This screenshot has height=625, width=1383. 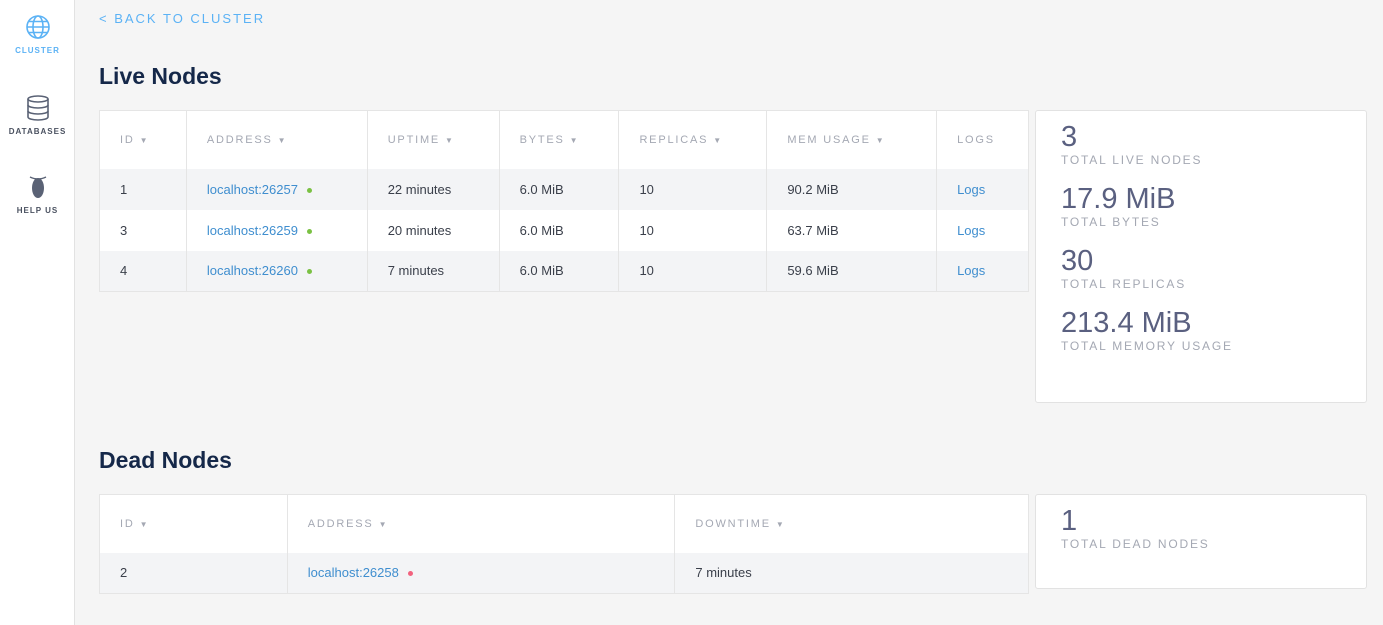 I want to click on stat-label: TOTAL MEMORY USAGE, so click(x=1147, y=346).